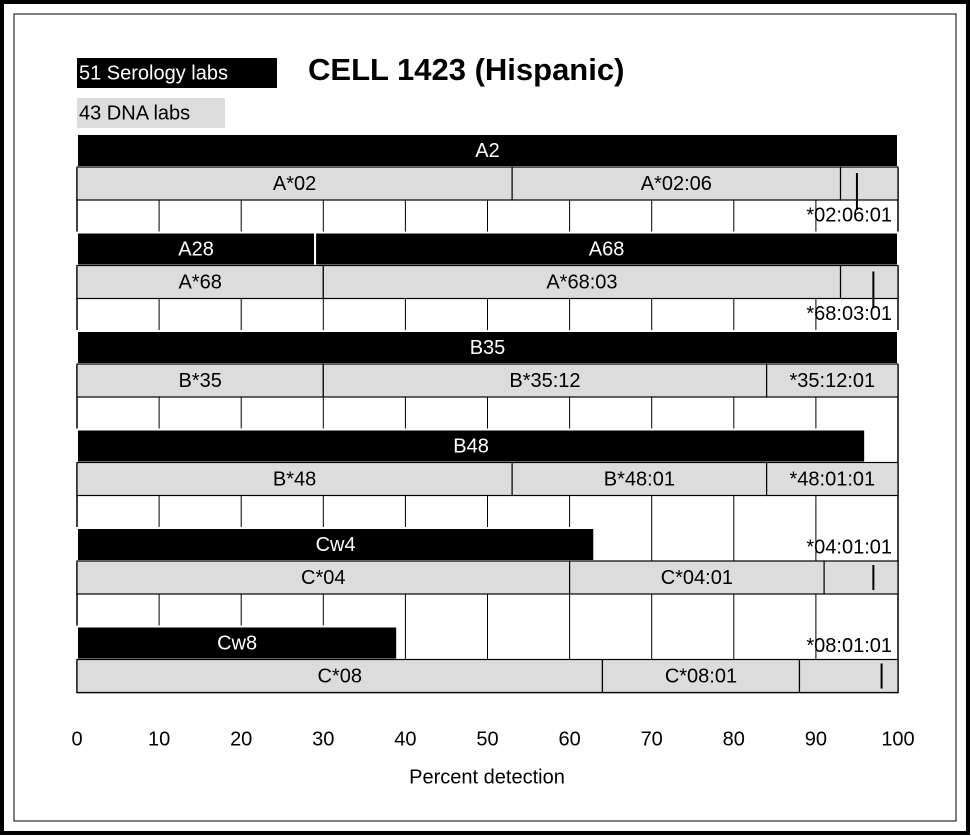 The height and width of the screenshot is (836, 971). I want to click on serology-label: Cw4, so click(336, 545).